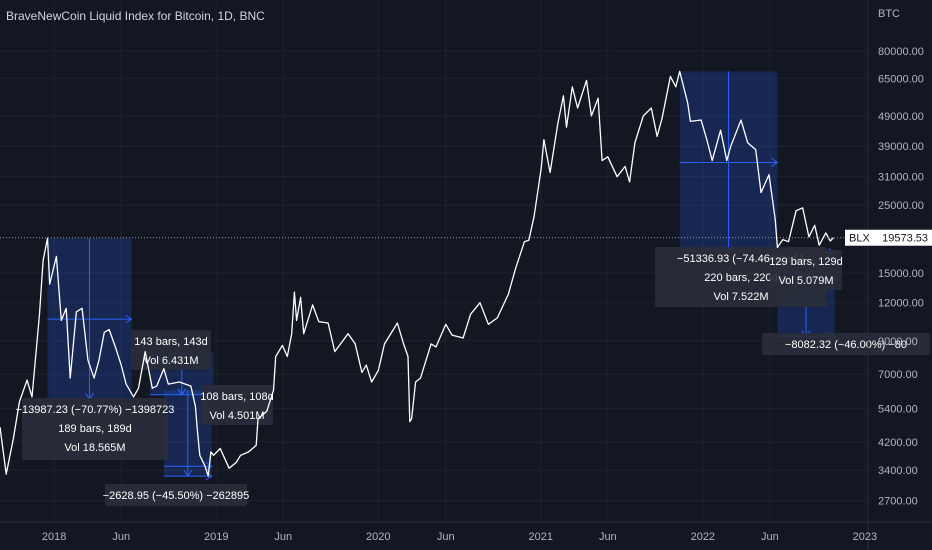 This screenshot has width=932, height=550. I want to click on measure-label-text: −13987.23 (−70.77%) −1398723, so click(95, 410).